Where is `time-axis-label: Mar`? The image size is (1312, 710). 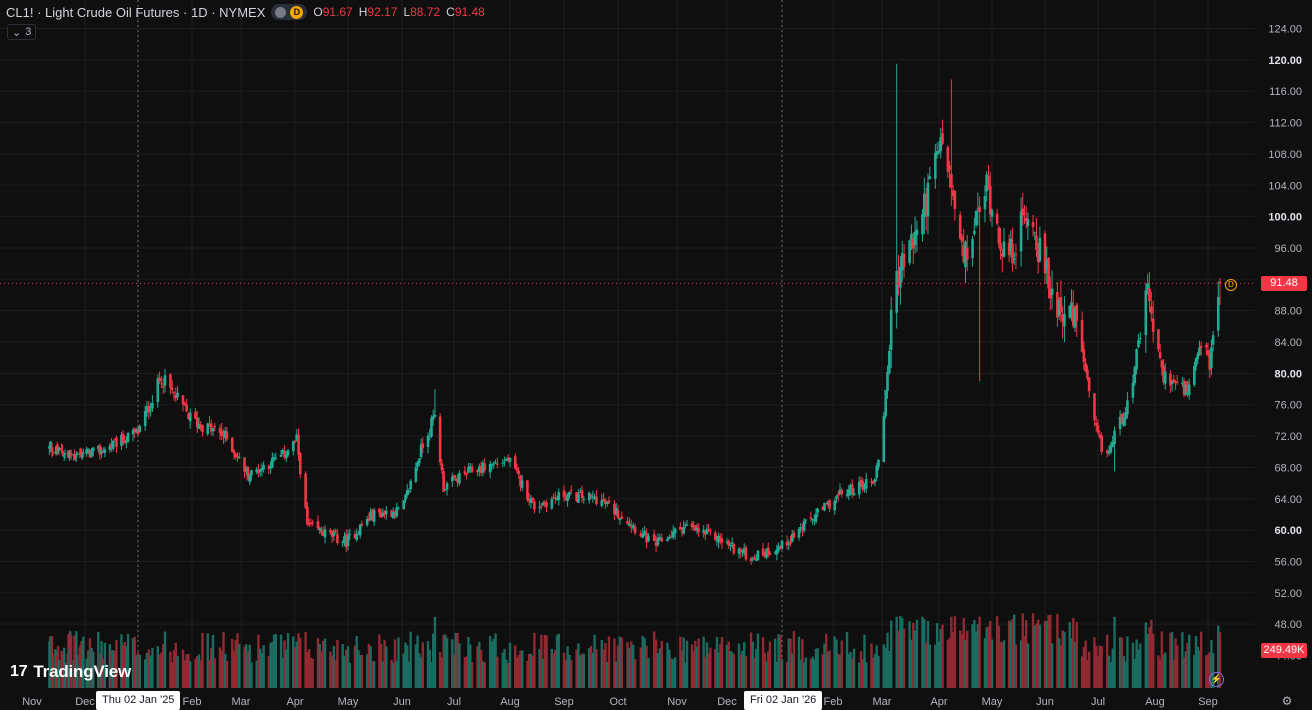 time-axis-label: Mar is located at coordinates (241, 702).